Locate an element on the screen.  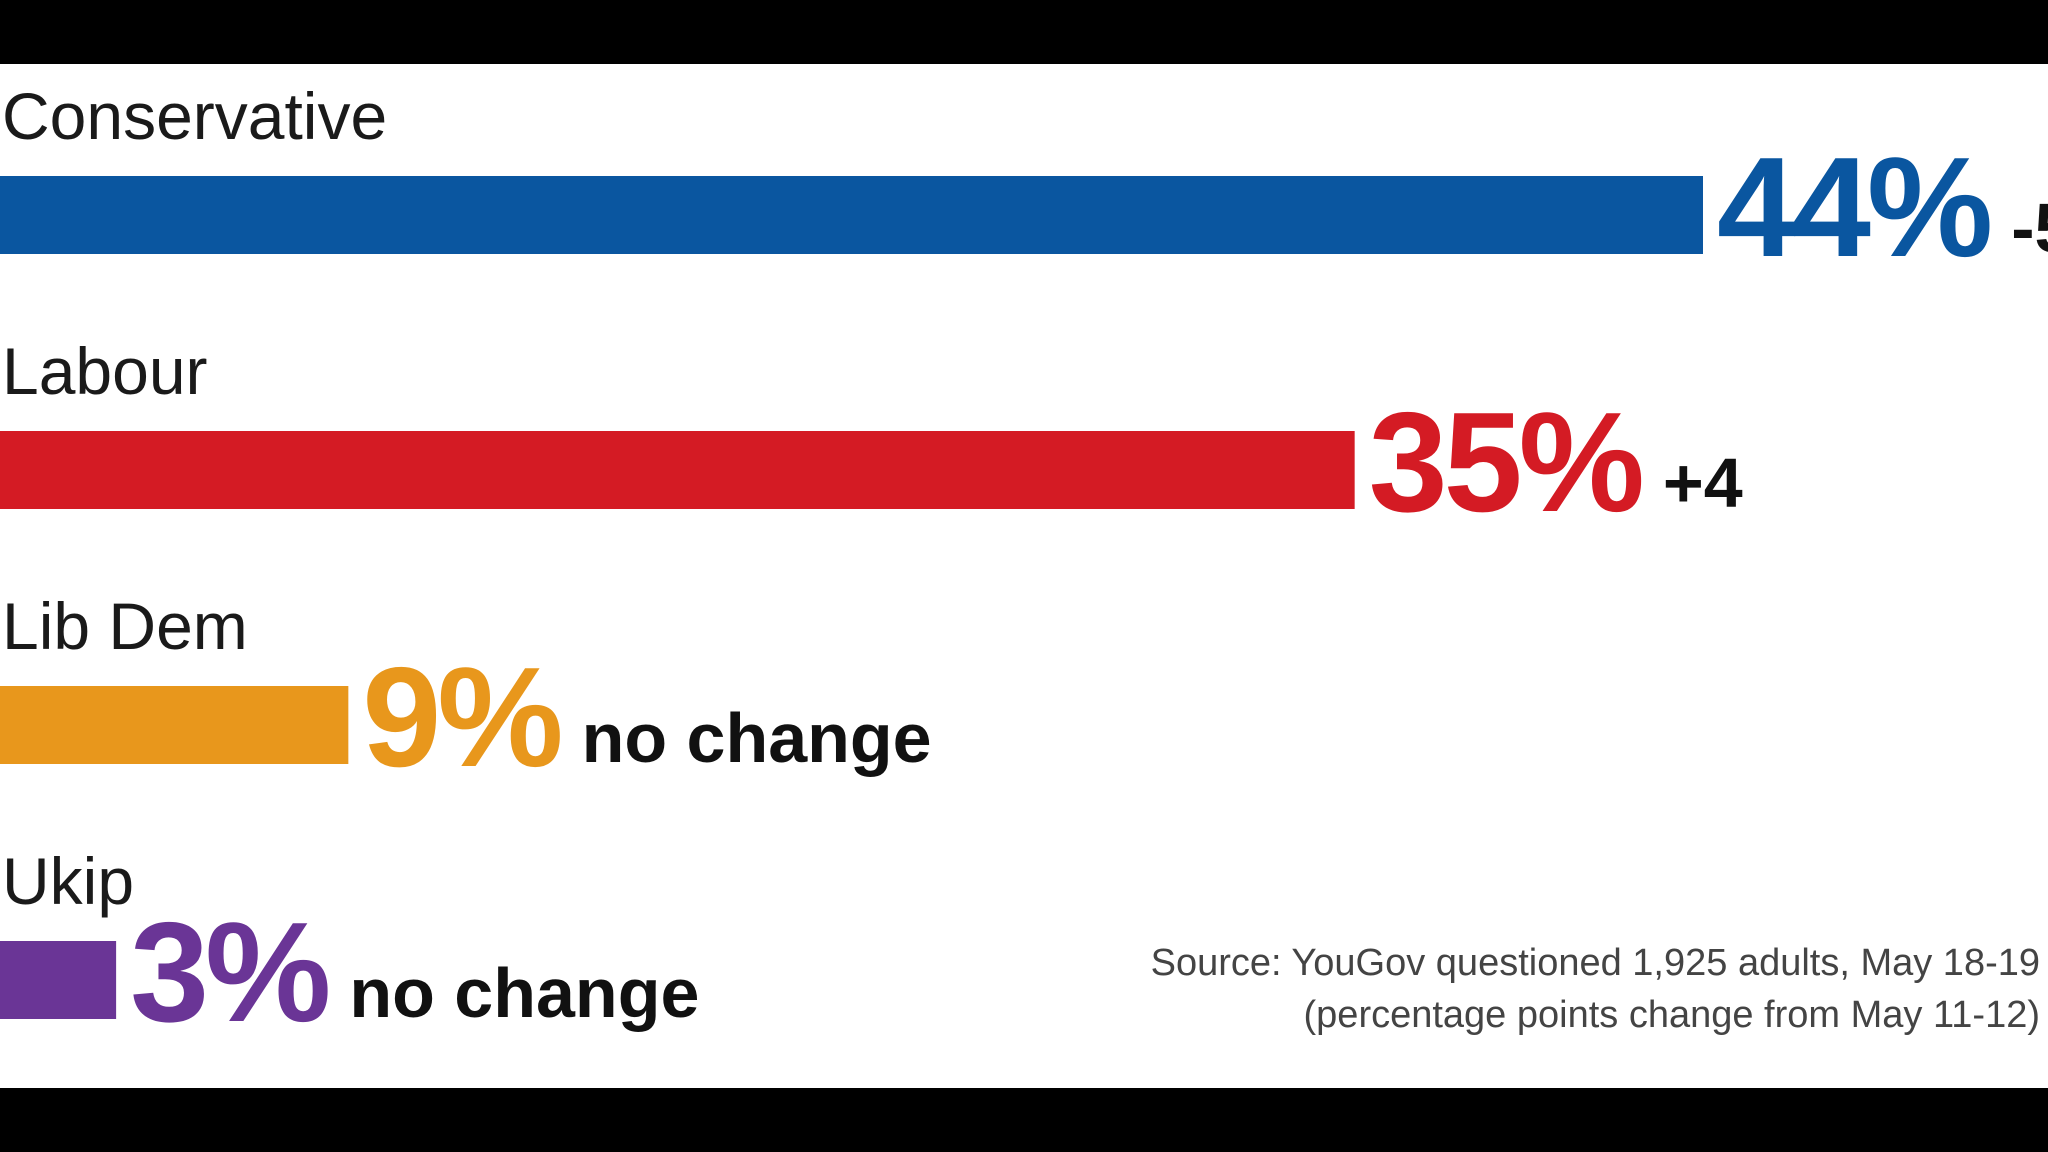
value-label-conservative: 44% is located at coordinates (1853, 207).